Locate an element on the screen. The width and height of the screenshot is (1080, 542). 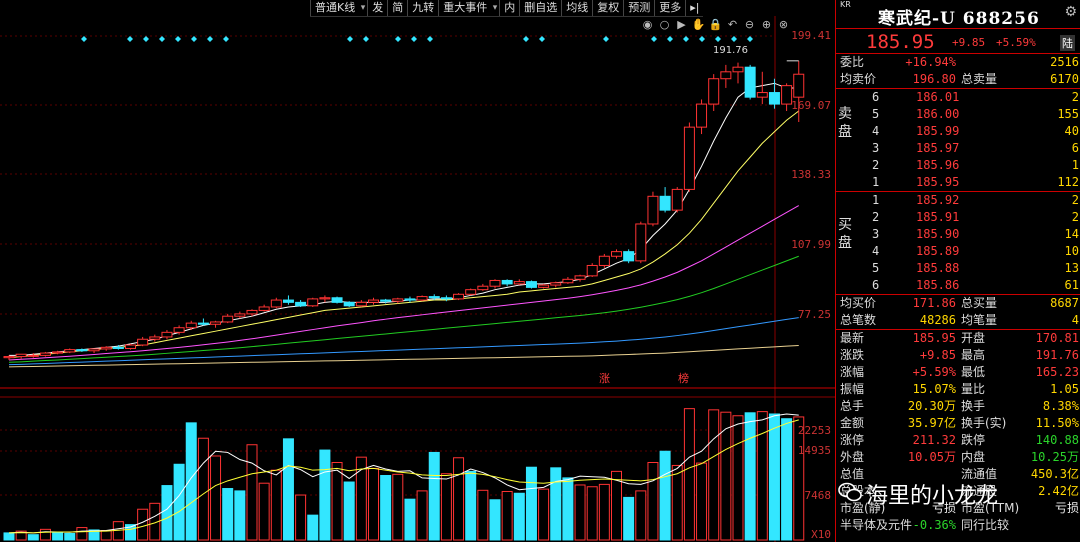
stats-label: 流通股 is located at coordinates (979, 491).